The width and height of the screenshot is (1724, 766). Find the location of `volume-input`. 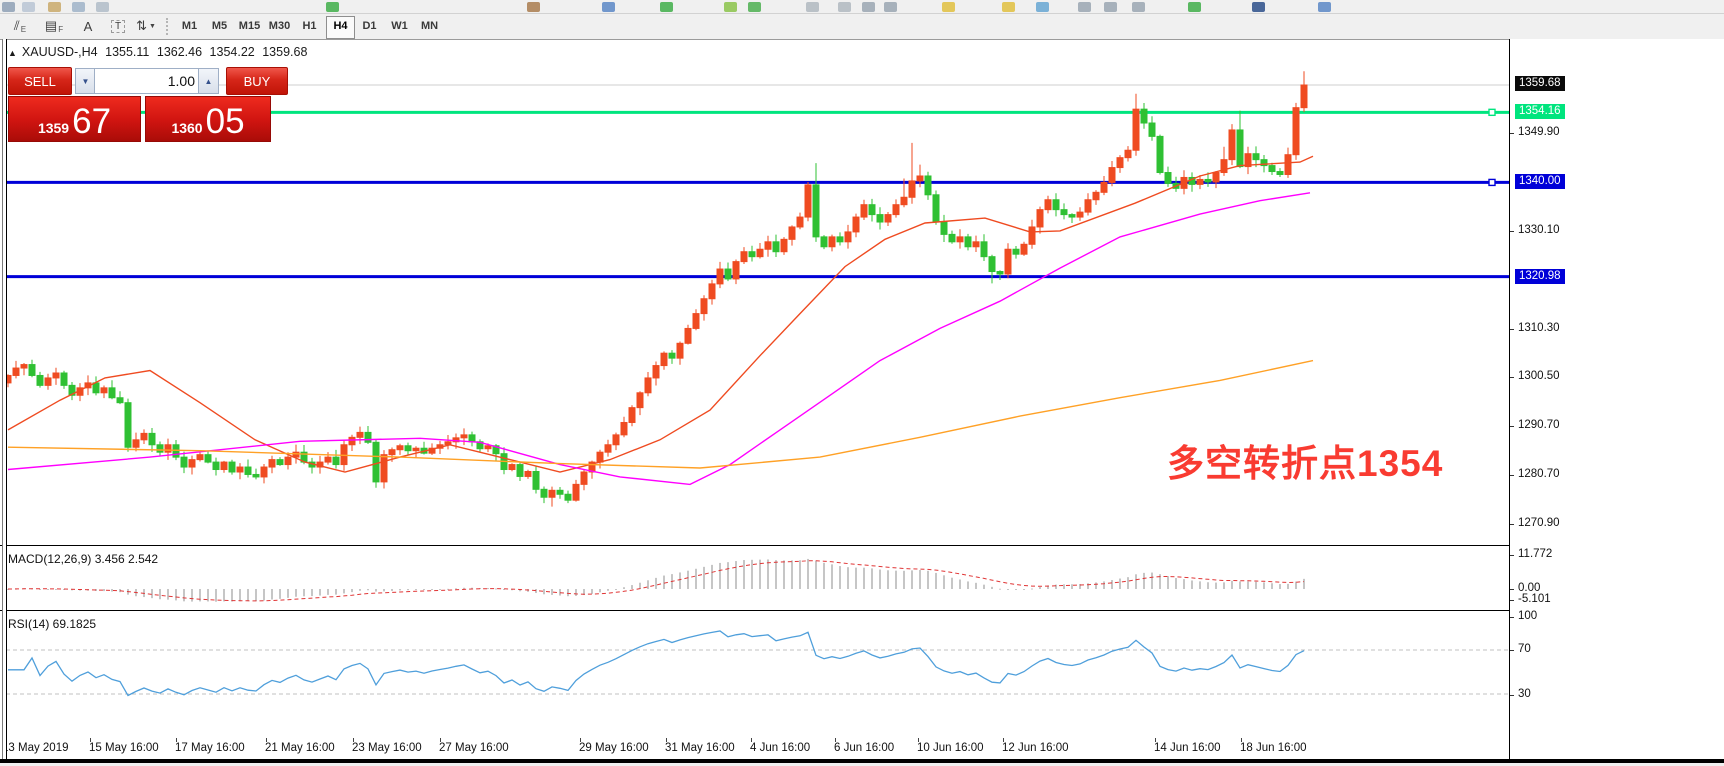

volume-input is located at coordinates (148, 81).